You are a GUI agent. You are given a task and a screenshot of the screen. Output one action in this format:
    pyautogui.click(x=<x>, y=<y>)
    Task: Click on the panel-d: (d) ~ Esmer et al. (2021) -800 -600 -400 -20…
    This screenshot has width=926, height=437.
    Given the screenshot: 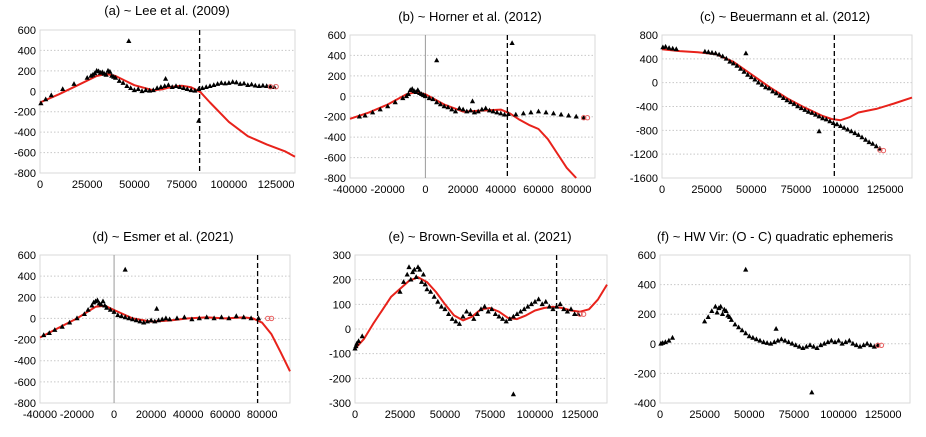 What is the action you would take?
    pyautogui.click(x=152, y=325)
    